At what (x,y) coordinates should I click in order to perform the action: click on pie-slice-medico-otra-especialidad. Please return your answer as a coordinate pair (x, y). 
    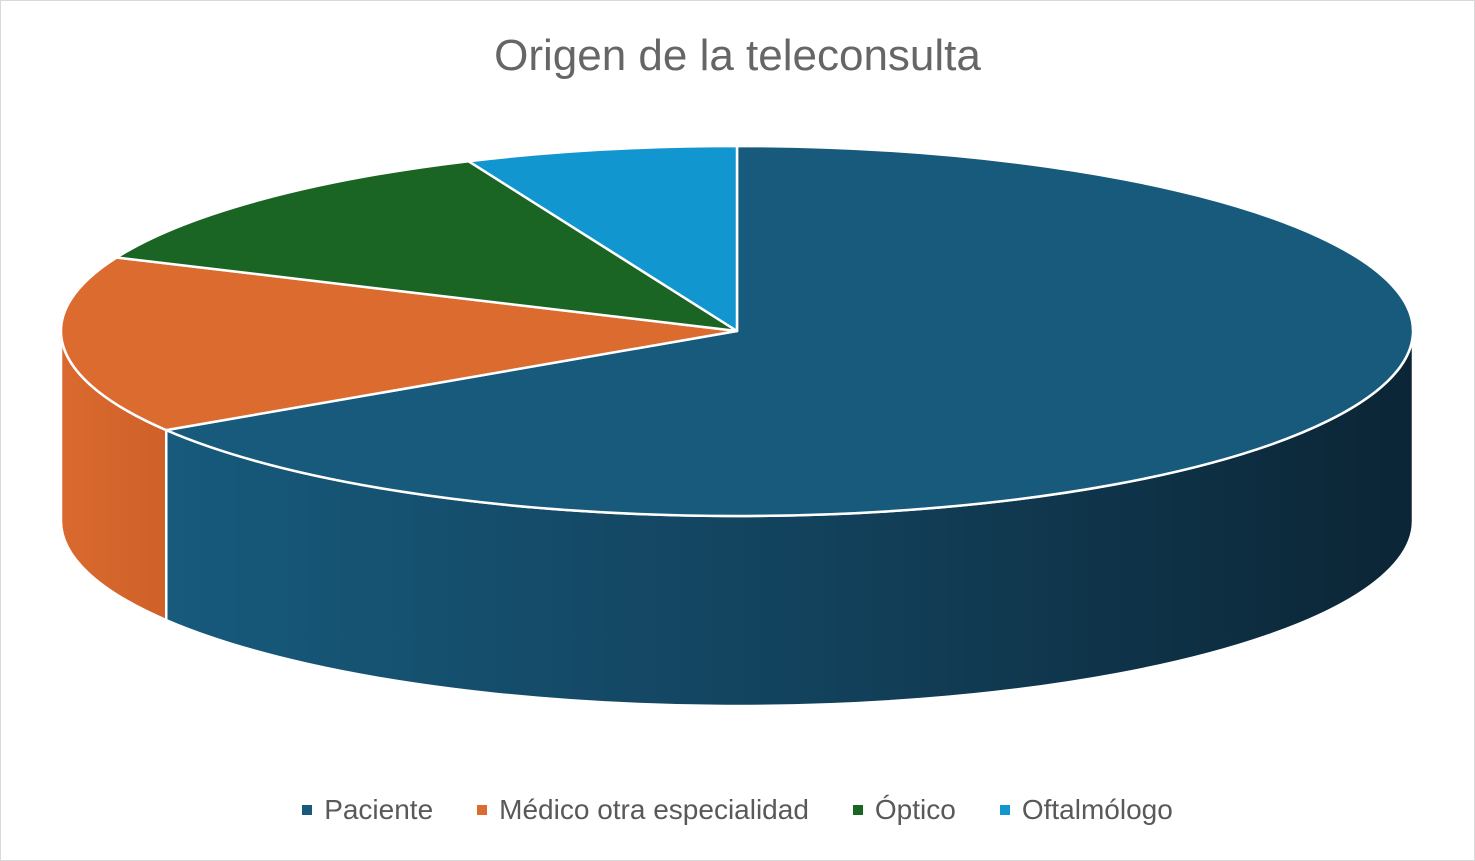
    Looking at the image, I should click on (399, 344).